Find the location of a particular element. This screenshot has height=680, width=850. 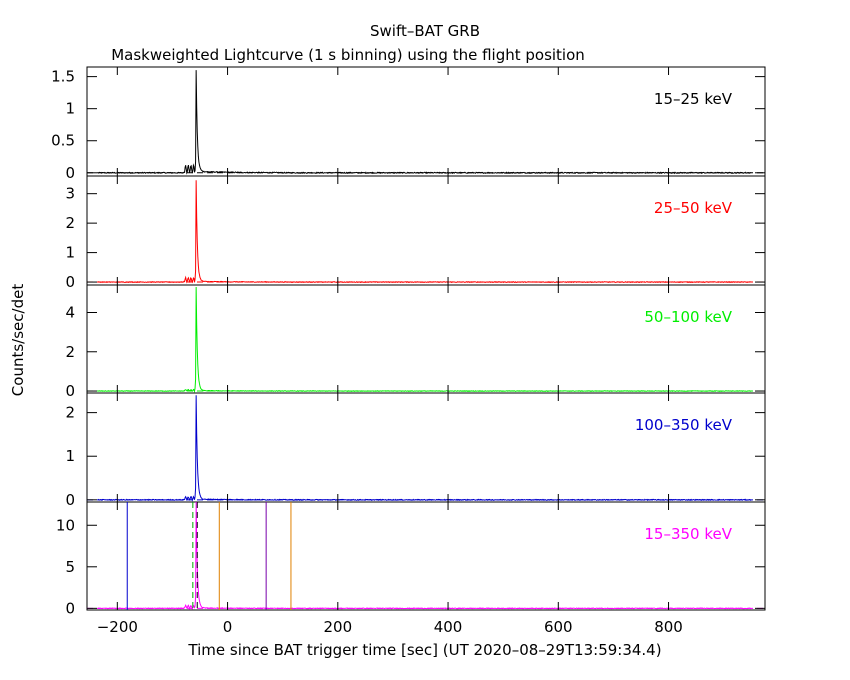

panel-5: 0 5 10 15–350 keV is located at coordinates (411, 559).